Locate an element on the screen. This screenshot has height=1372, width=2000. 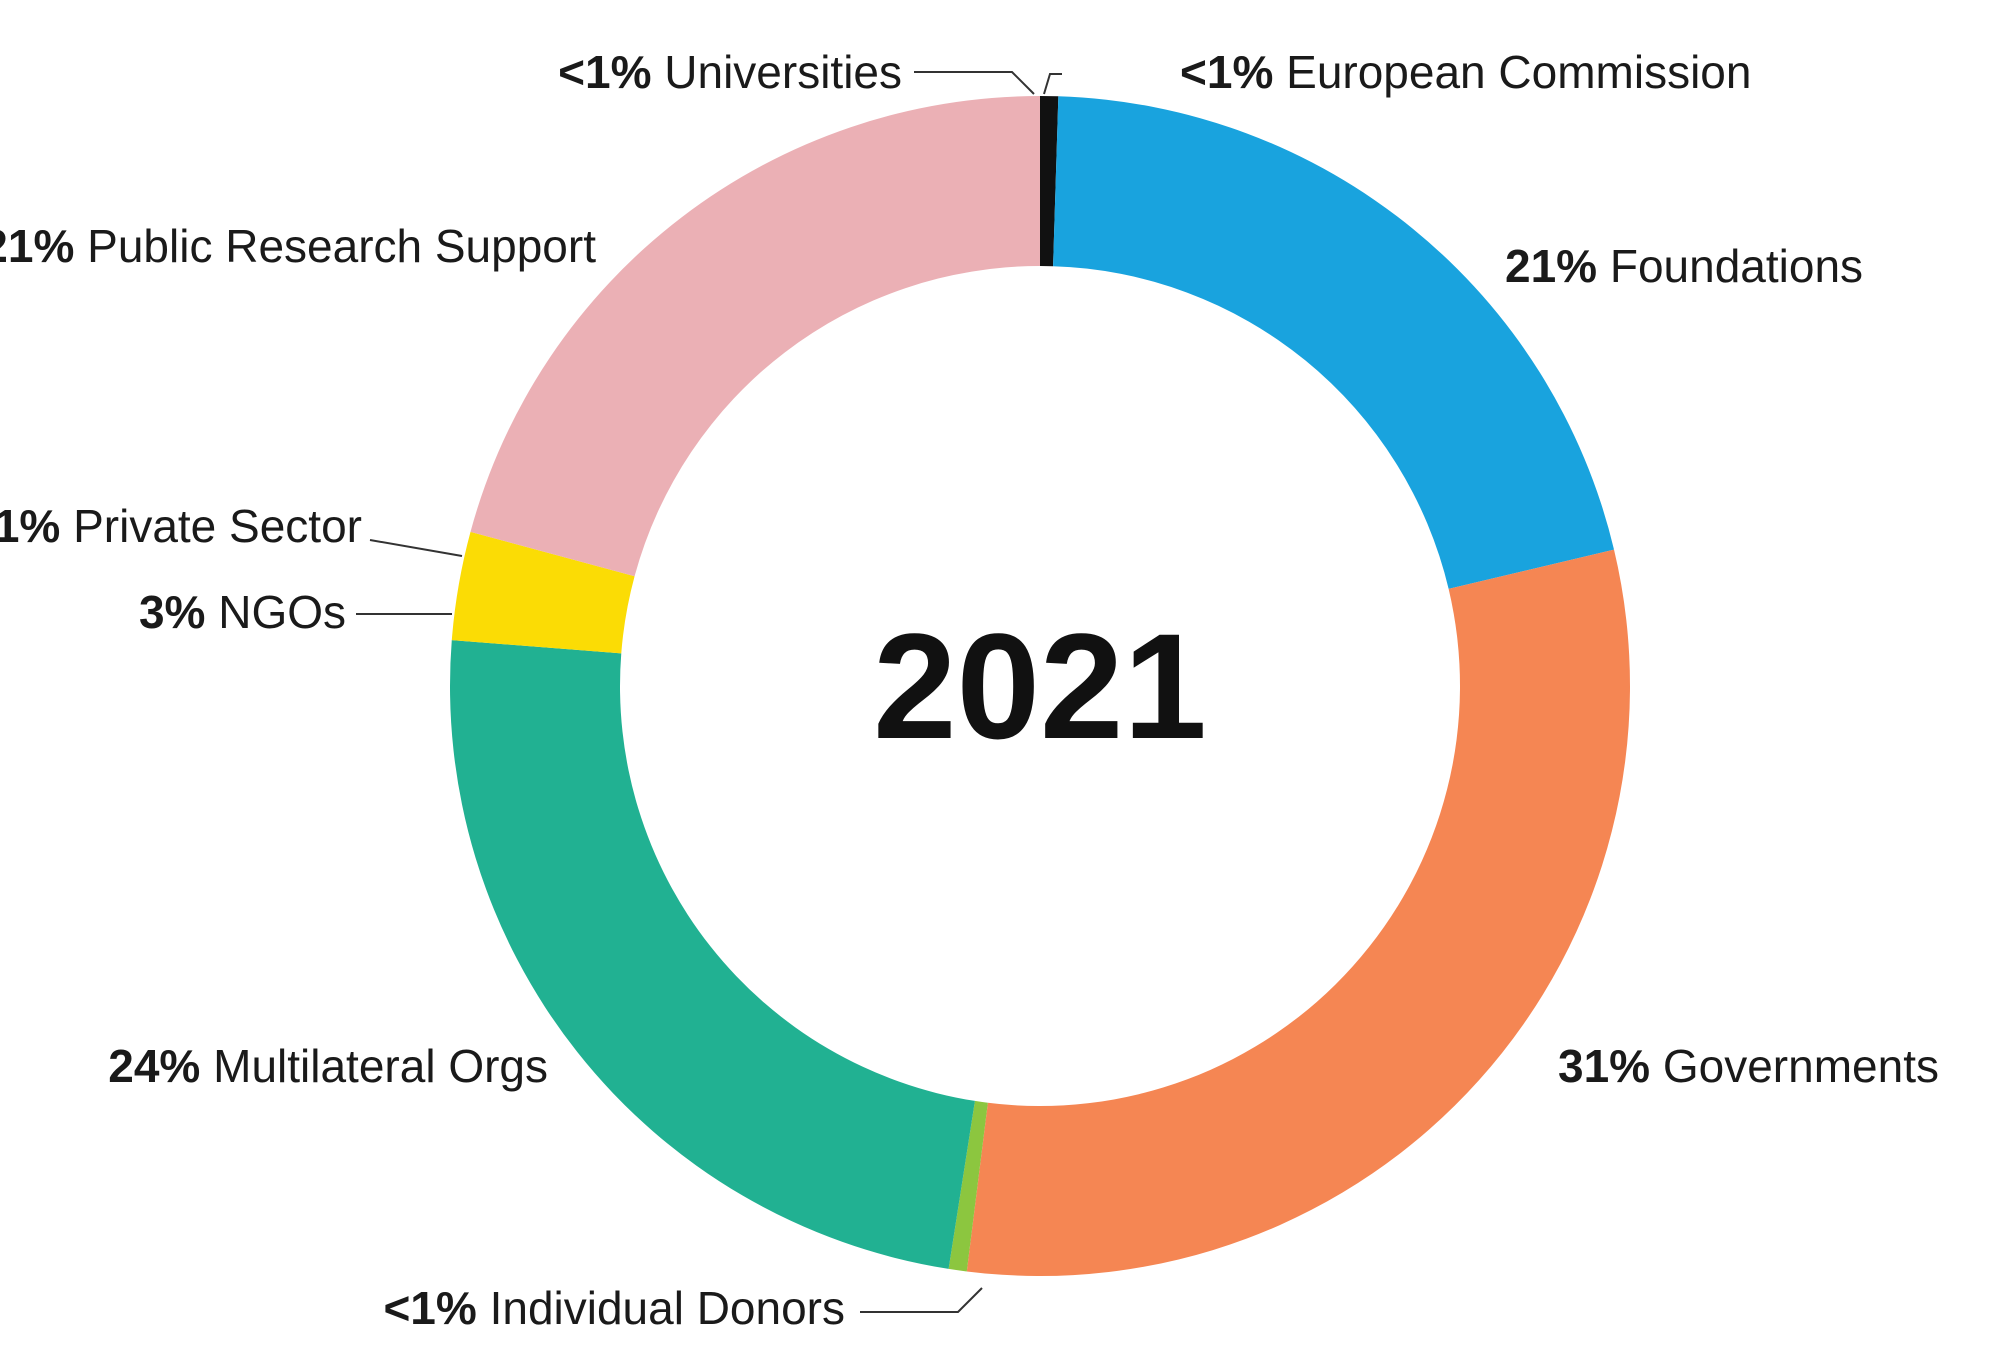
slice-name: NGOs is located at coordinates (275, 612).